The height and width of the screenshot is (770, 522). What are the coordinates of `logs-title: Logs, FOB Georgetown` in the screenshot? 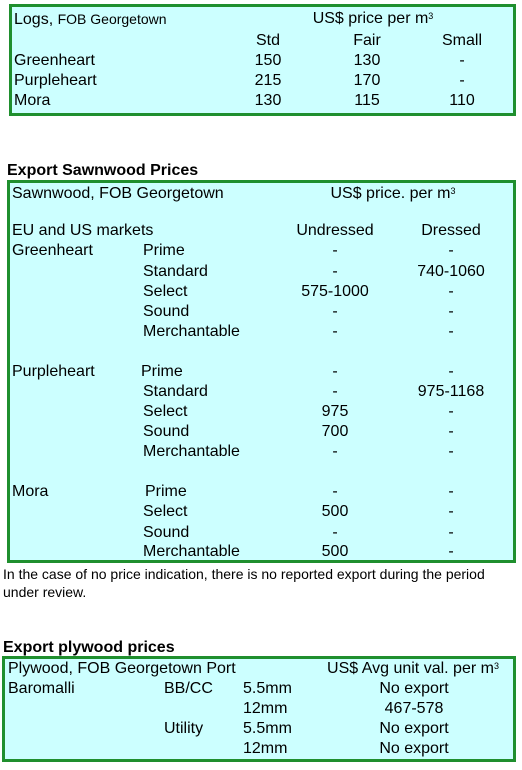 It's located at (90, 19).